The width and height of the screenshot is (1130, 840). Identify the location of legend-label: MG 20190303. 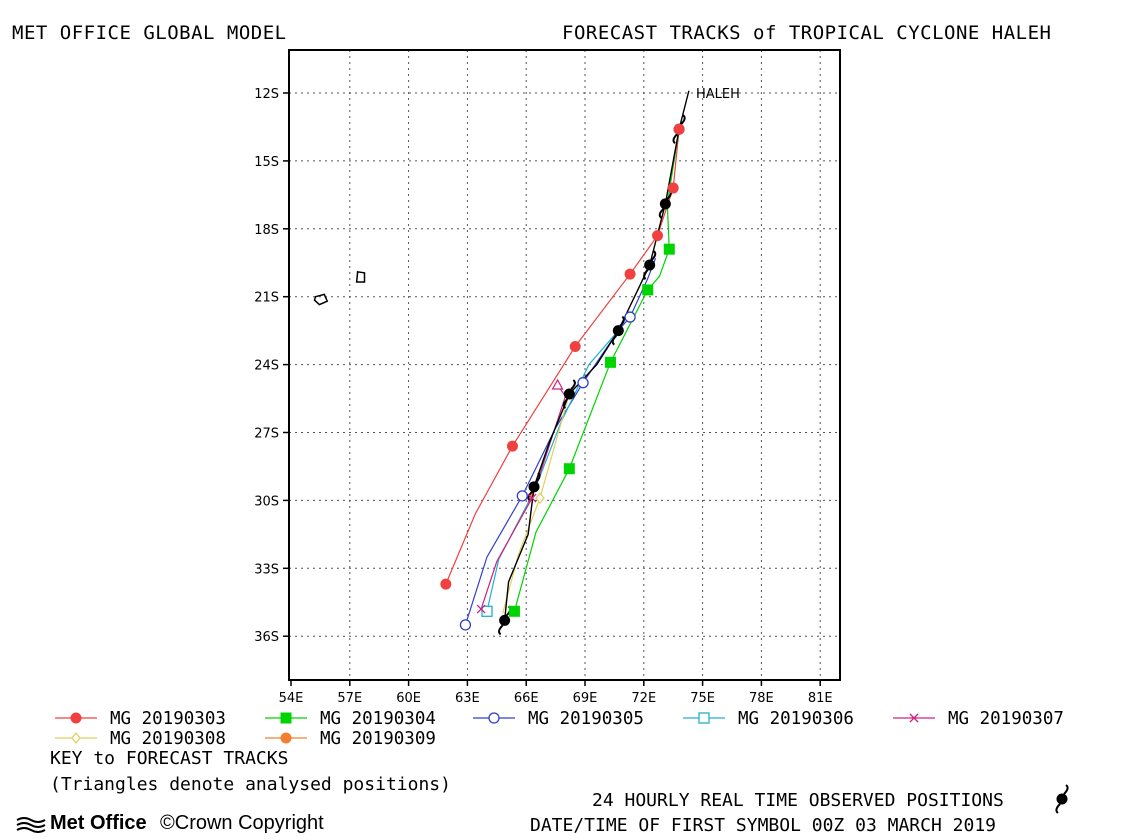
(168, 719).